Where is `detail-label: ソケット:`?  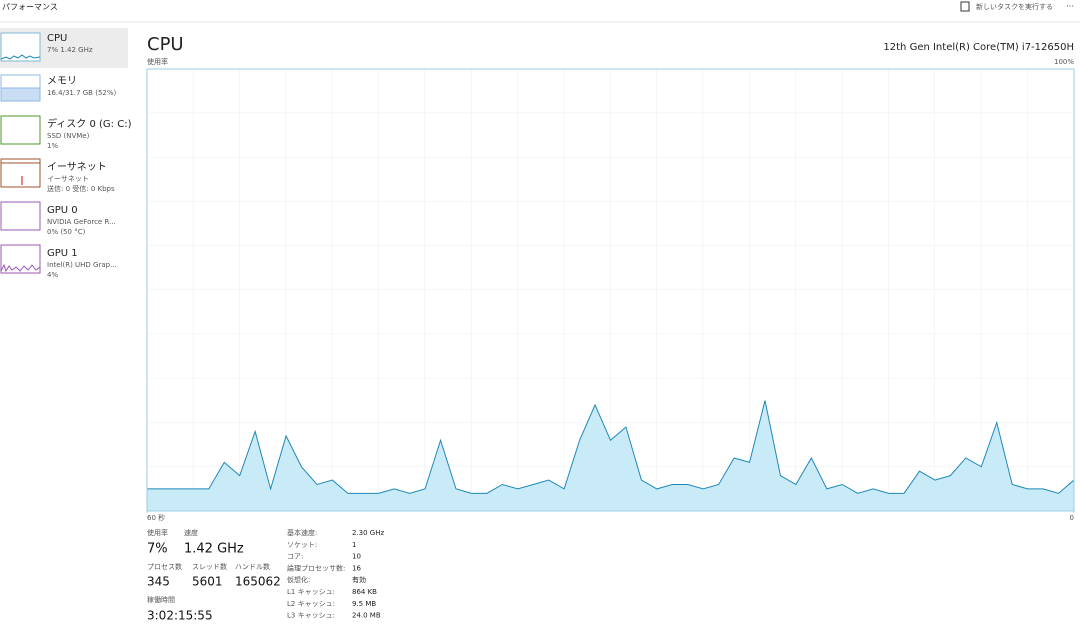 detail-label: ソケット: is located at coordinates (302, 545).